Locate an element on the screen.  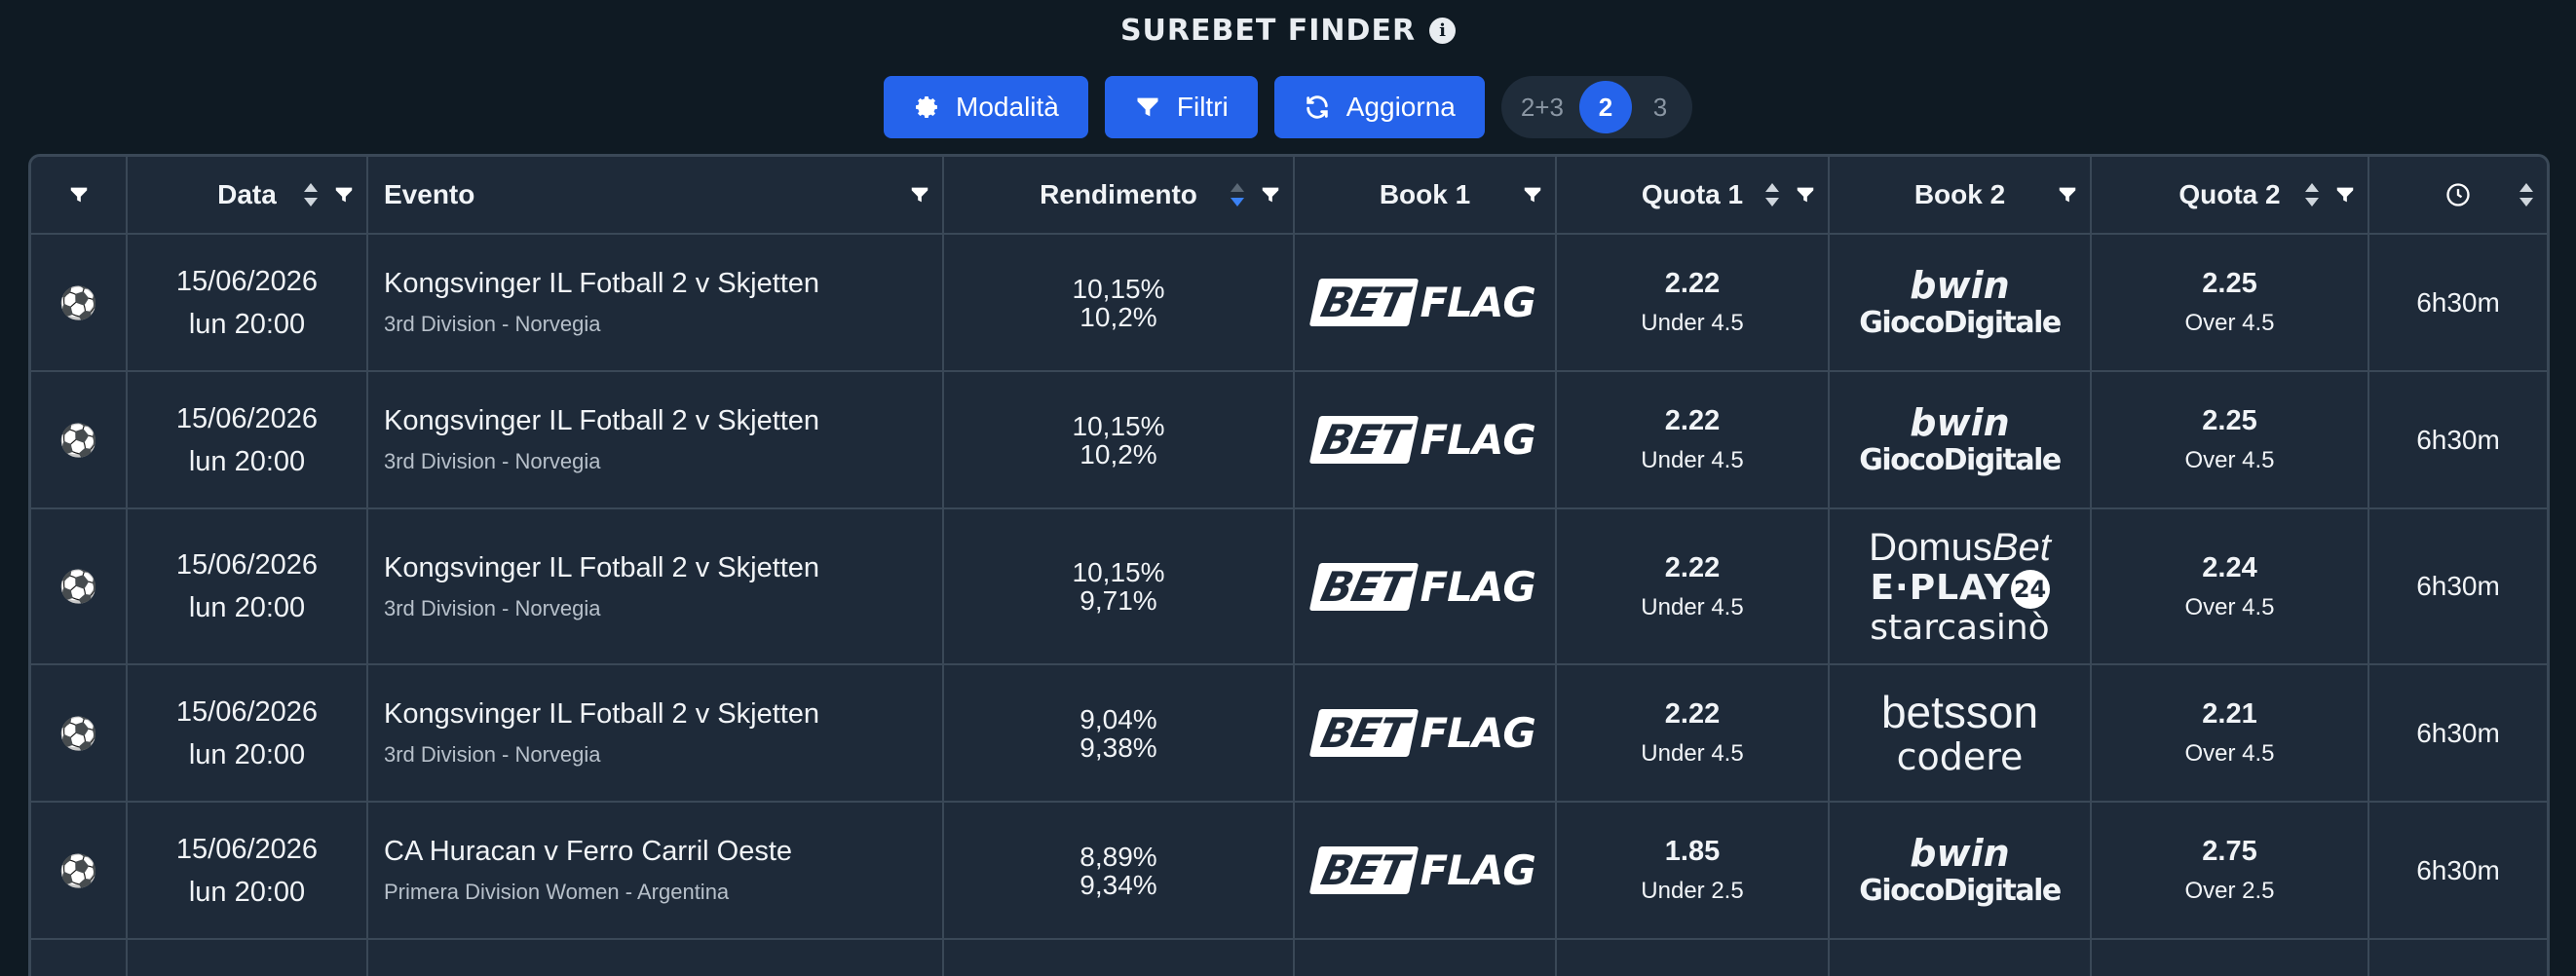
table-header-row: Data Evento Rendimento is located at coordinates (1289, 196).